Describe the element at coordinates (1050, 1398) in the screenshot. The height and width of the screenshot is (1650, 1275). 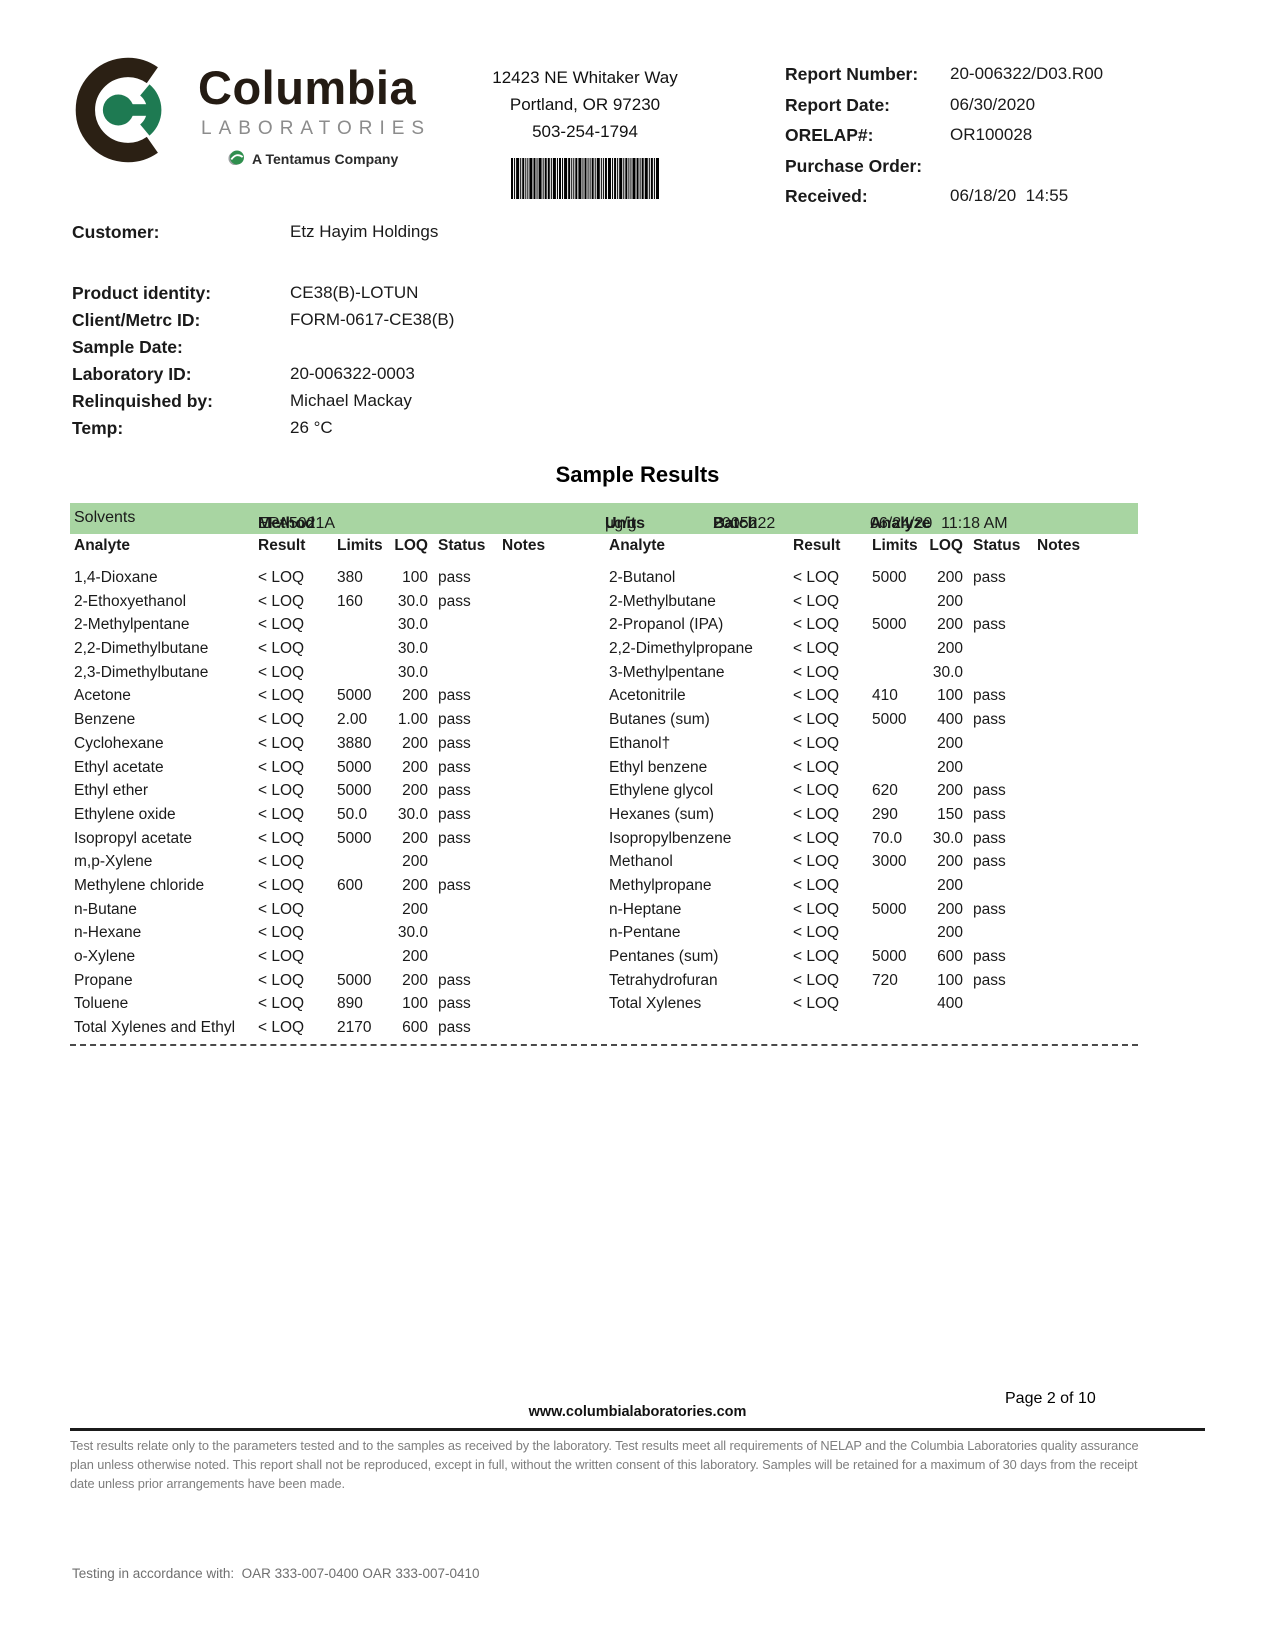
I see `page-number: Page 2 of 10` at that location.